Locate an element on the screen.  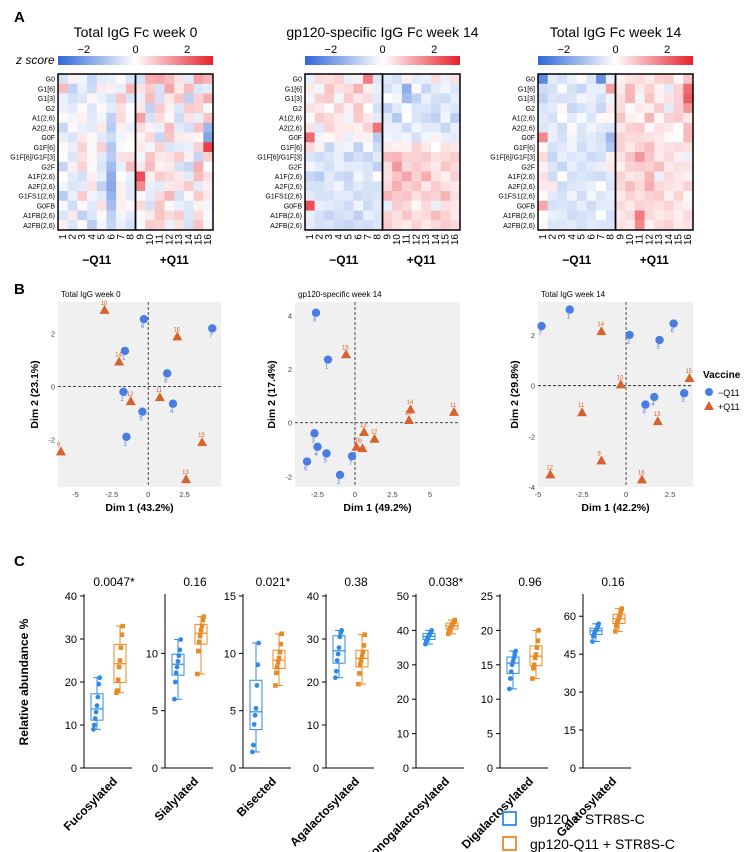
legend-swatch-plus is located at coordinates (509, 843).